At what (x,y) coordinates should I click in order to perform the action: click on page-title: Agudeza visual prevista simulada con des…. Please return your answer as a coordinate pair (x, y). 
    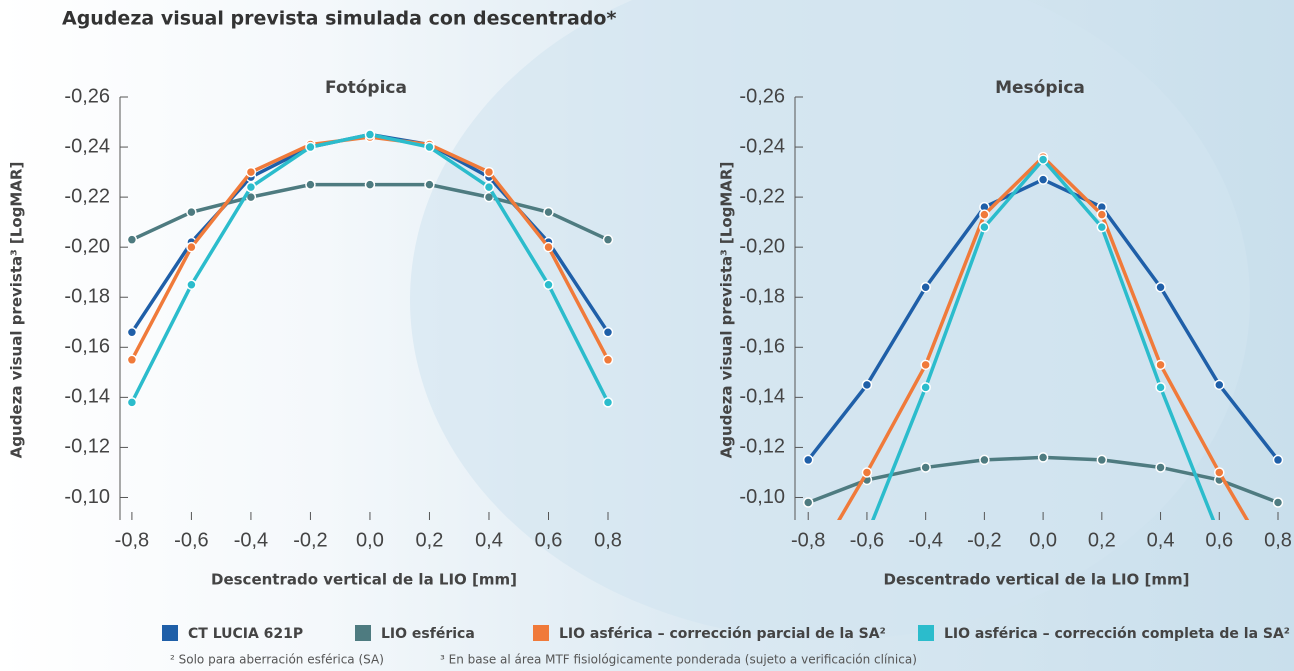
    Looking at the image, I should click on (339, 19).